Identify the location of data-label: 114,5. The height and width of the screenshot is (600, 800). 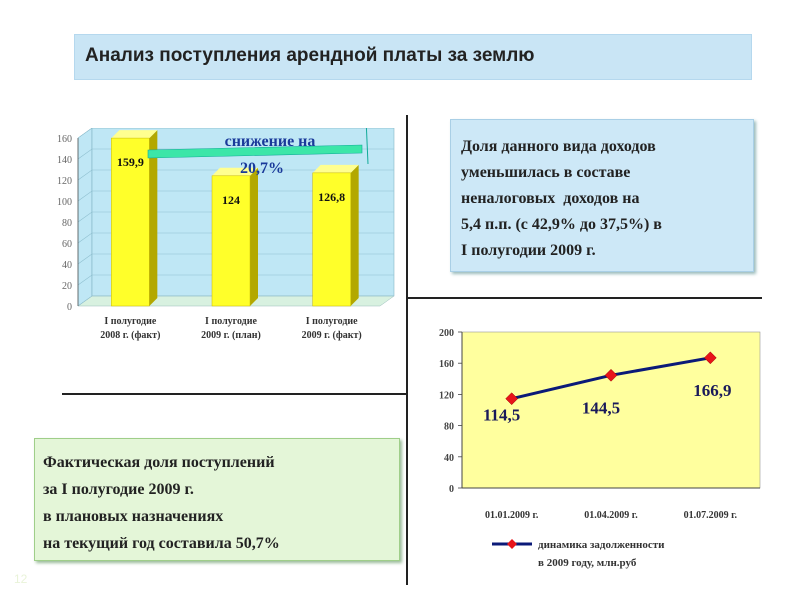
(501, 415).